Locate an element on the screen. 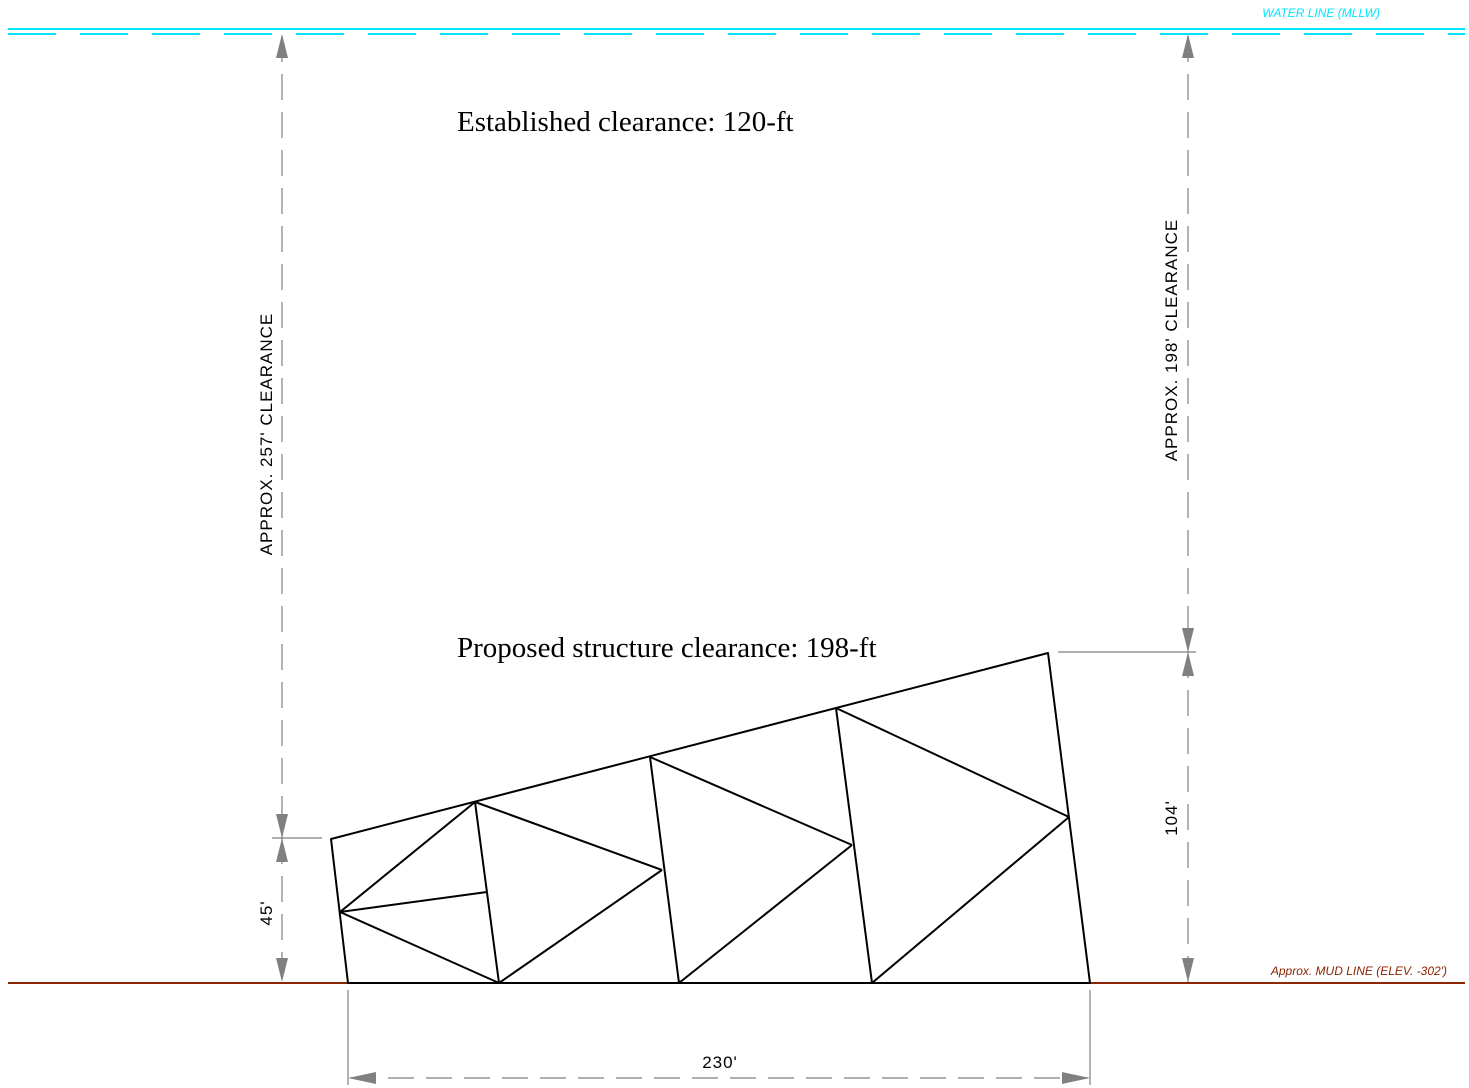  left-dimension is located at coordinates (297, 509).